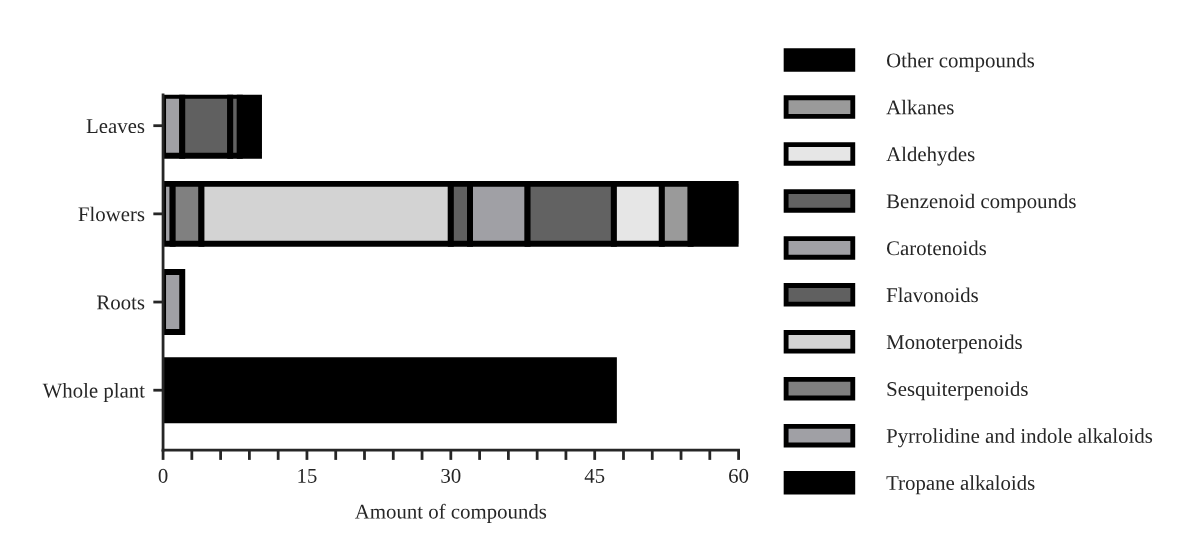 This screenshot has height=545, width=1199. What do you see at coordinates (115, 126) in the screenshot?
I see `y-tick-label: Leaves` at bounding box center [115, 126].